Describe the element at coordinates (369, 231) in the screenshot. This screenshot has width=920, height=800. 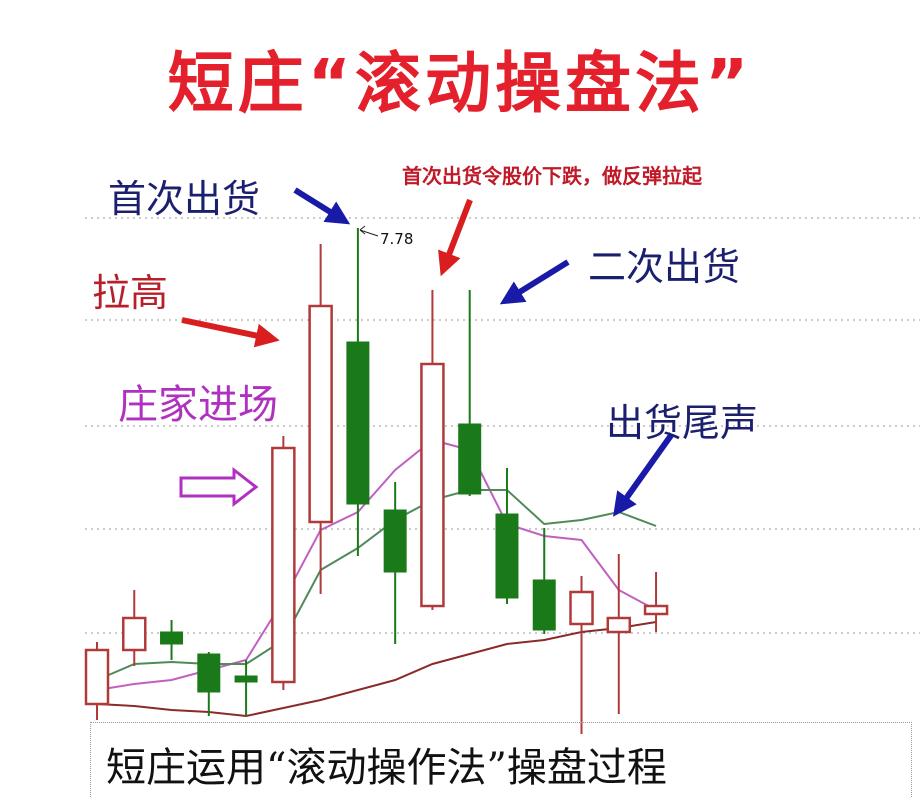
I see `peak-pointer-icon` at that location.